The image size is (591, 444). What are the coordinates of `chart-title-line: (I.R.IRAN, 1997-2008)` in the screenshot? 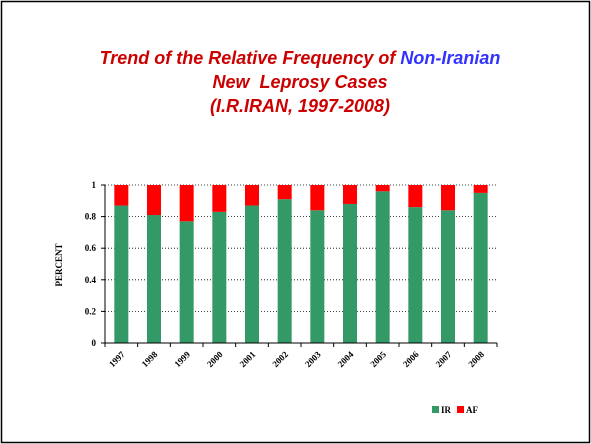 It's located at (300, 106).